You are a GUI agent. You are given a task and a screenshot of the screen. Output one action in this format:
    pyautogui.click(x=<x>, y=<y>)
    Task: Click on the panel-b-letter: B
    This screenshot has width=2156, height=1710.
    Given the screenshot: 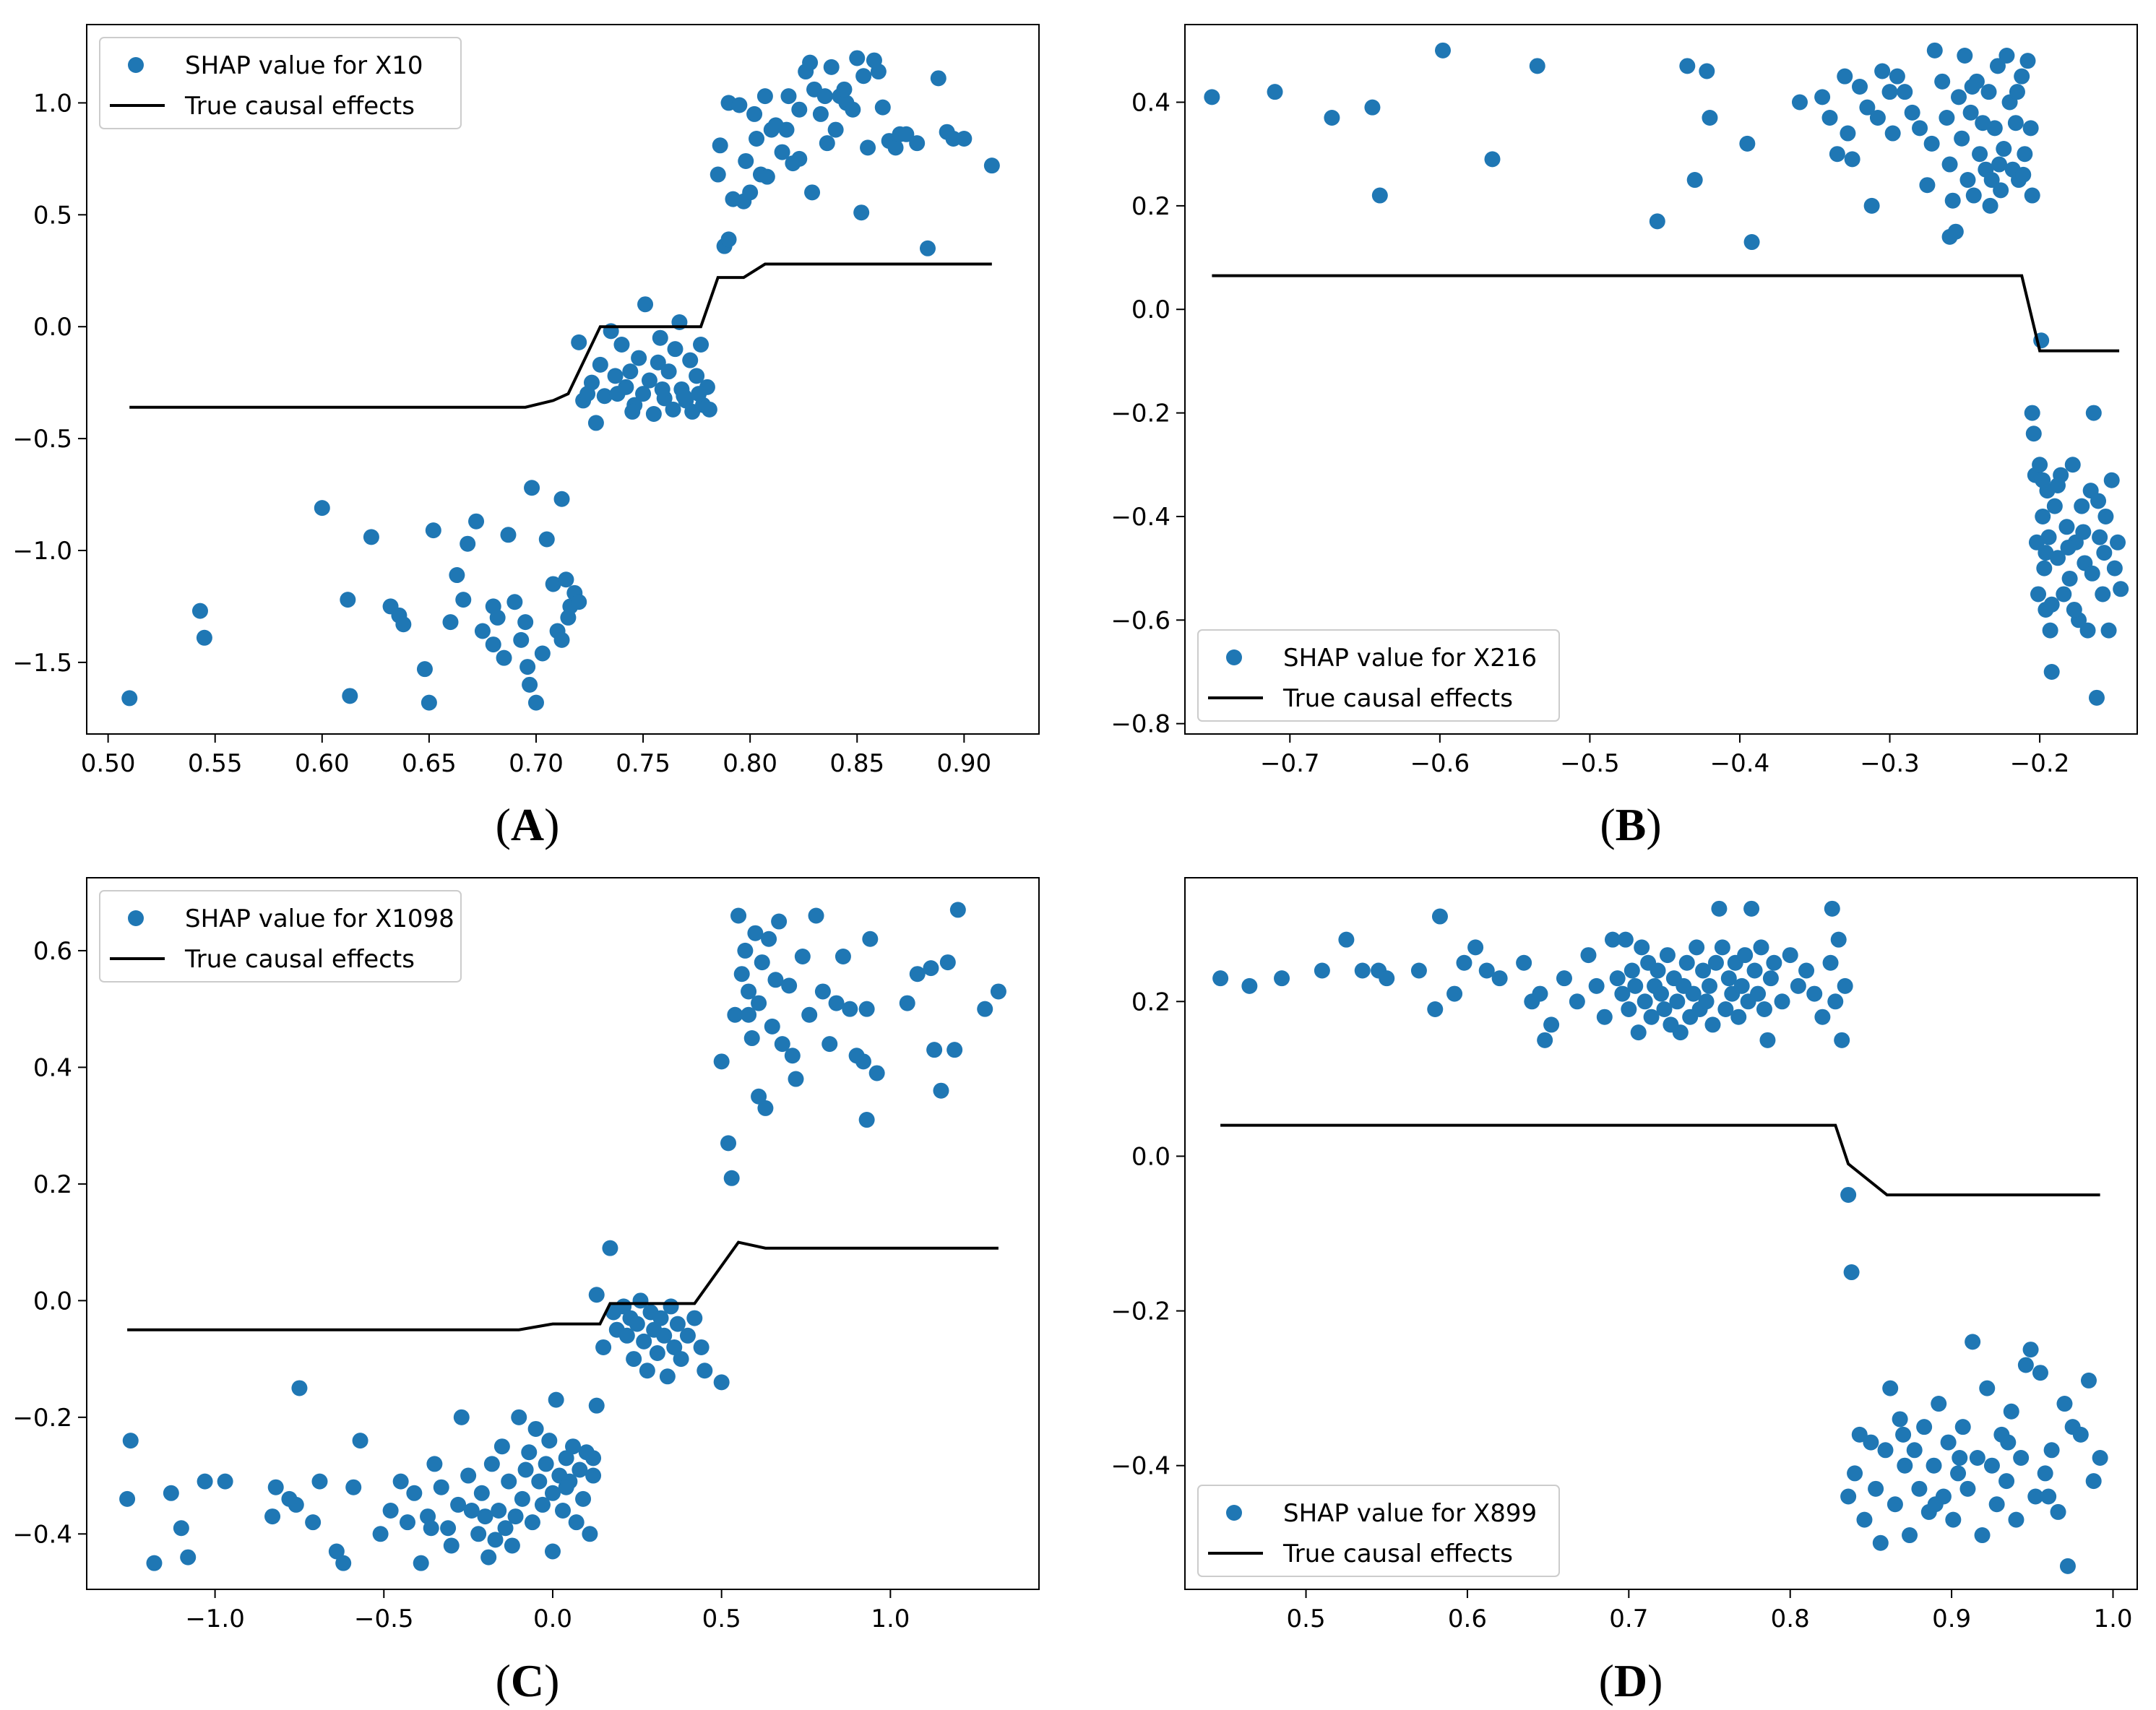 What is the action you would take?
    pyautogui.click(x=1631, y=824)
    